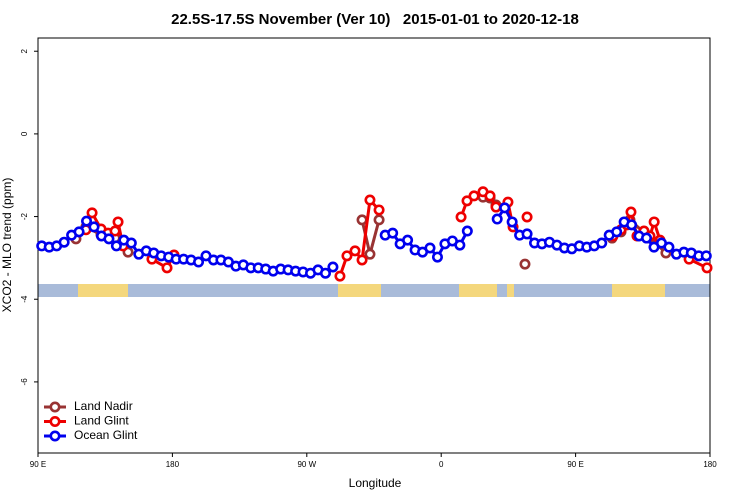 The width and height of the screenshot is (750, 500). What do you see at coordinates (106, 435) in the screenshot?
I see `legend-label: Ocean Glint` at bounding box center [106, 435].